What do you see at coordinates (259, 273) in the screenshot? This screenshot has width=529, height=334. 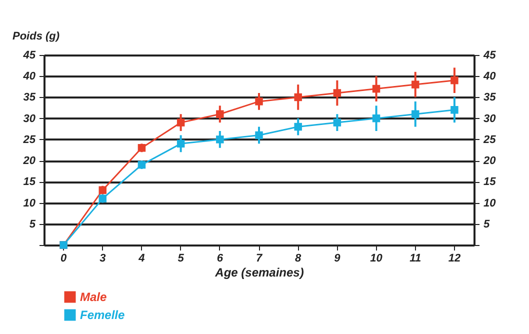 I see `x-axis-title: Age (semaines)` at bounding box center [259, 273].